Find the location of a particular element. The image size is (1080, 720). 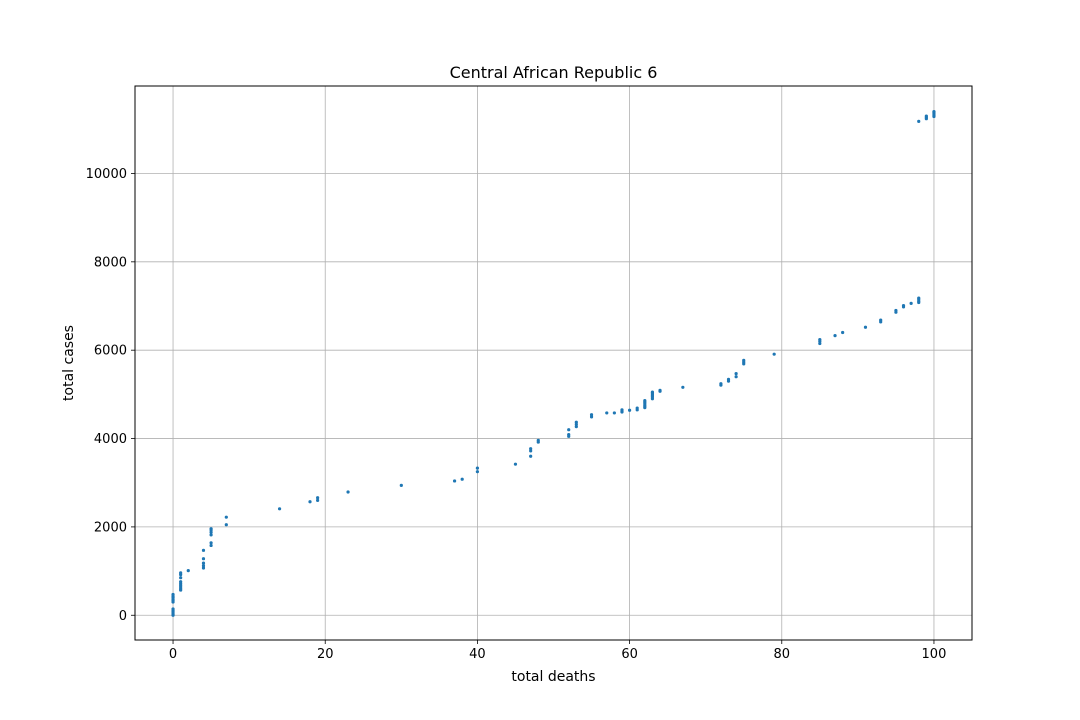

x-tick-label: 20 is located at coordinates (325, 654).